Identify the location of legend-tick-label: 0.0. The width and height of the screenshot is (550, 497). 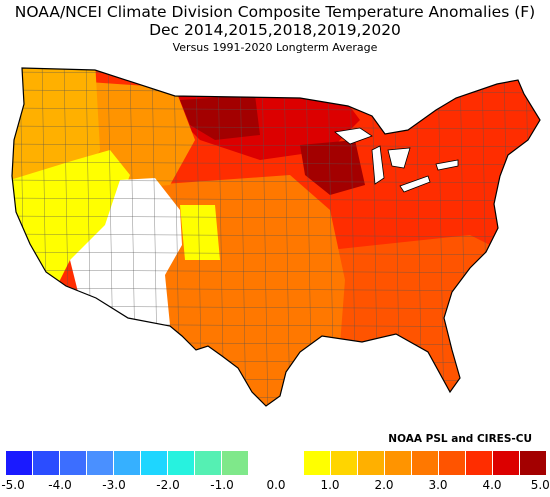
(276, 485).